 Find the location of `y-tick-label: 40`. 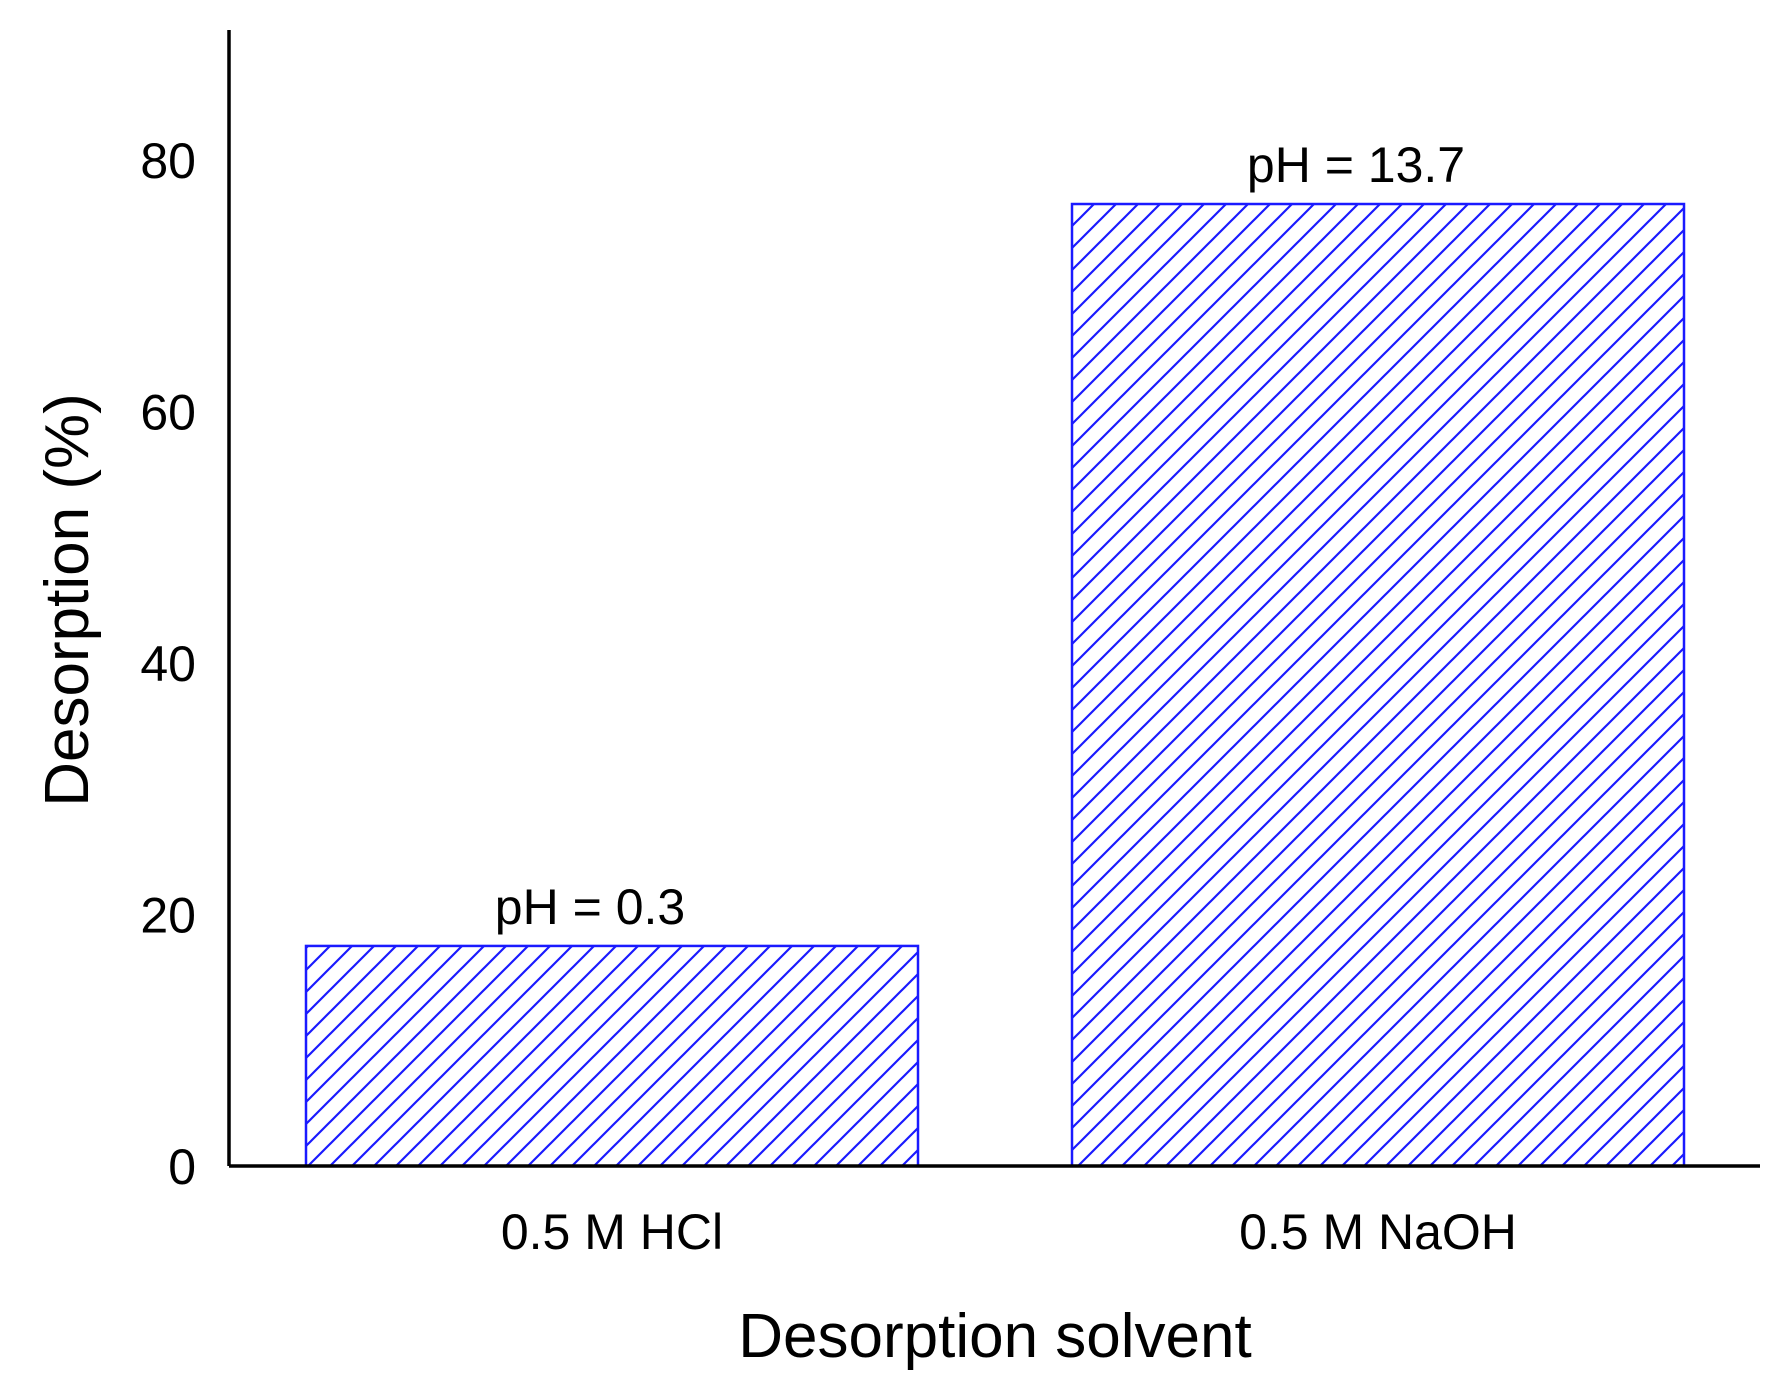

y-tick-label: 40 is located at coordinates (168, 664).